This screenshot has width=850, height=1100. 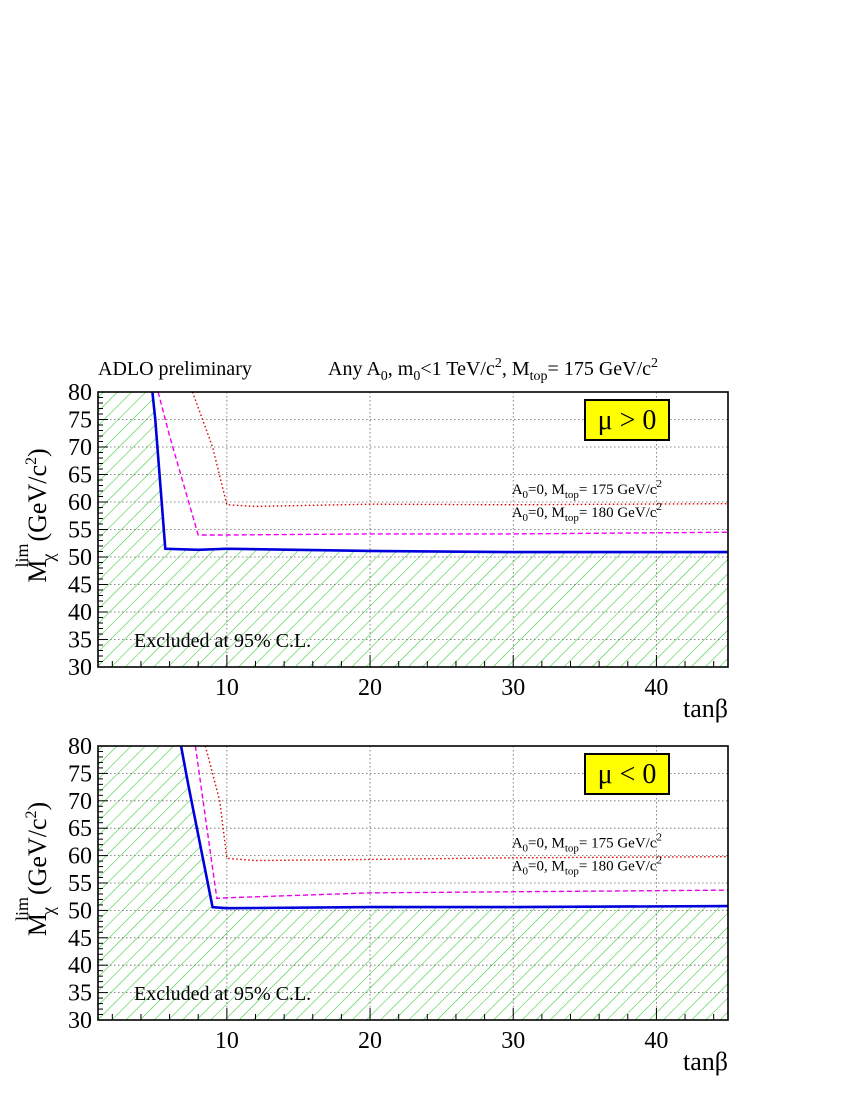 What do you see at coordinates (175, 369) in the screenshot?
I see `header-left: ADLO preliminary` at bounding box center [175, 369].